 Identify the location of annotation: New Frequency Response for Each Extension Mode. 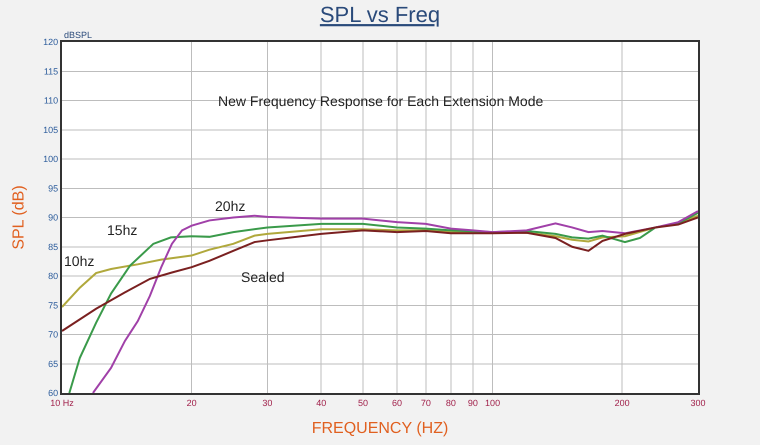
(381, 101).